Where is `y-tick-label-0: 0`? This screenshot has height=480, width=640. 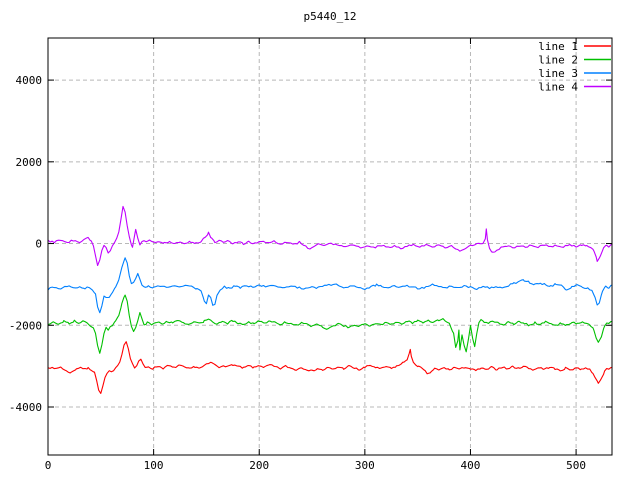 y-tick-label-0: 0 is located at coordinates (38, 244).